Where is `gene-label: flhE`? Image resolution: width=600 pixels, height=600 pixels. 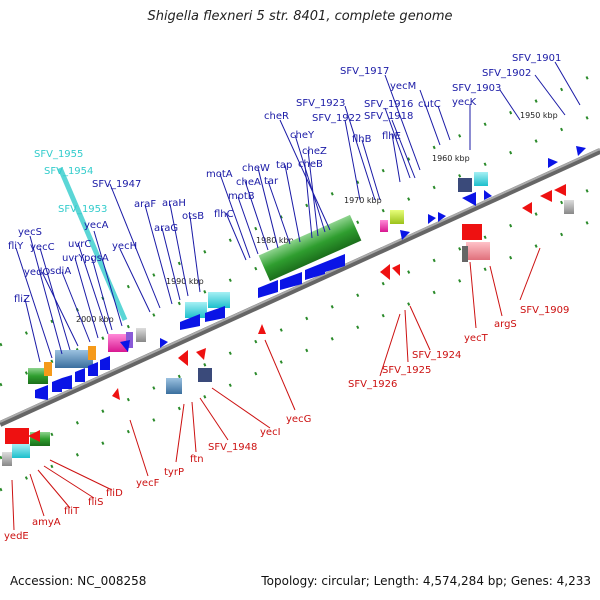
gene-label: flhE is located at coordinates (391, 136).